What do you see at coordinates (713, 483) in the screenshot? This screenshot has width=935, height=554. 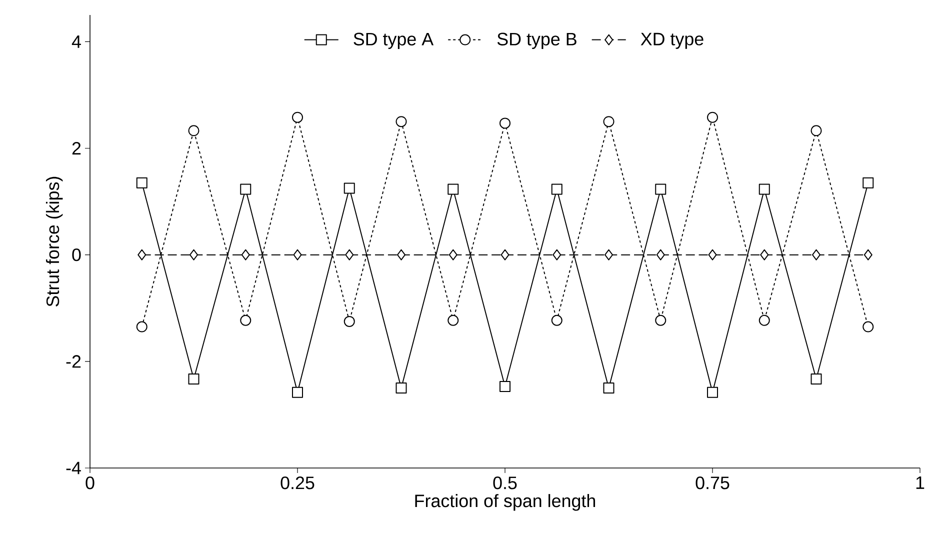 I see `x-tick-label: 0.75` at bounding box center [713, 483].